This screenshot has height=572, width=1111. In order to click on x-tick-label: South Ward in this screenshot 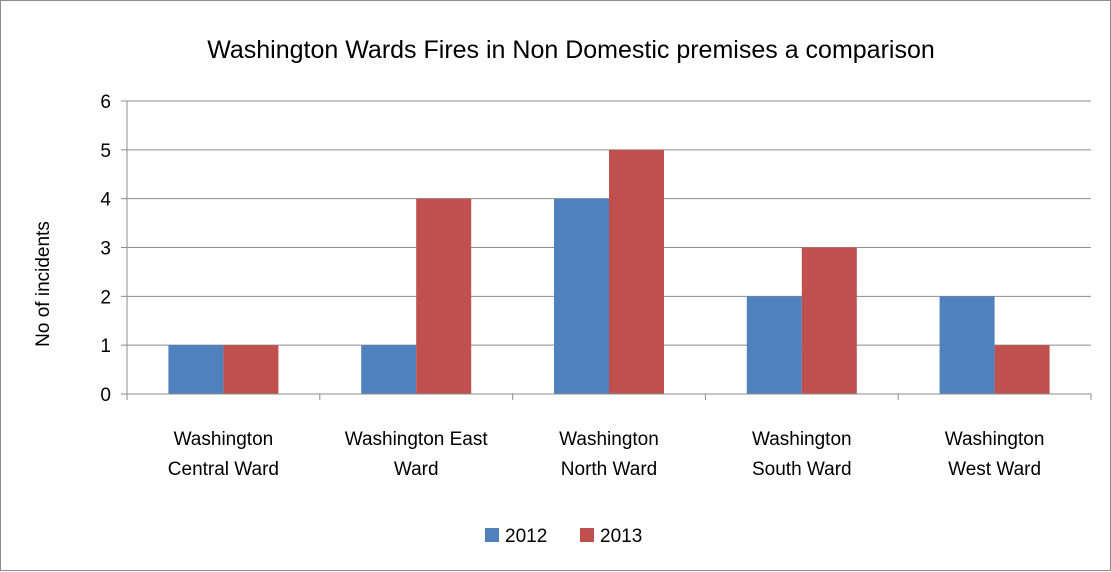, I will do `click(802, 469)`.